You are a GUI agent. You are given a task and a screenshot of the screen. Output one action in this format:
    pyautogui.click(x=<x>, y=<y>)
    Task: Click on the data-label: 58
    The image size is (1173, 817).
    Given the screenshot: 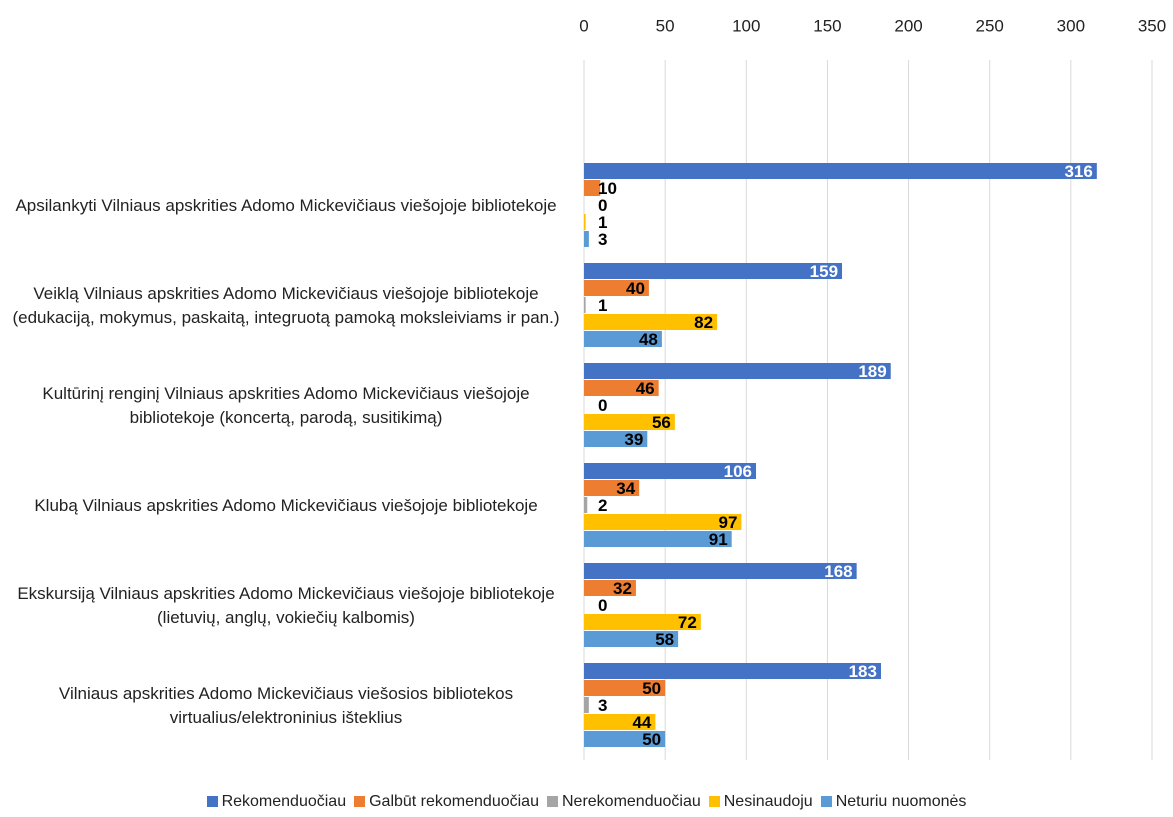 What is the action you would take?
    pyautogui.click(x=664, y=639)
    